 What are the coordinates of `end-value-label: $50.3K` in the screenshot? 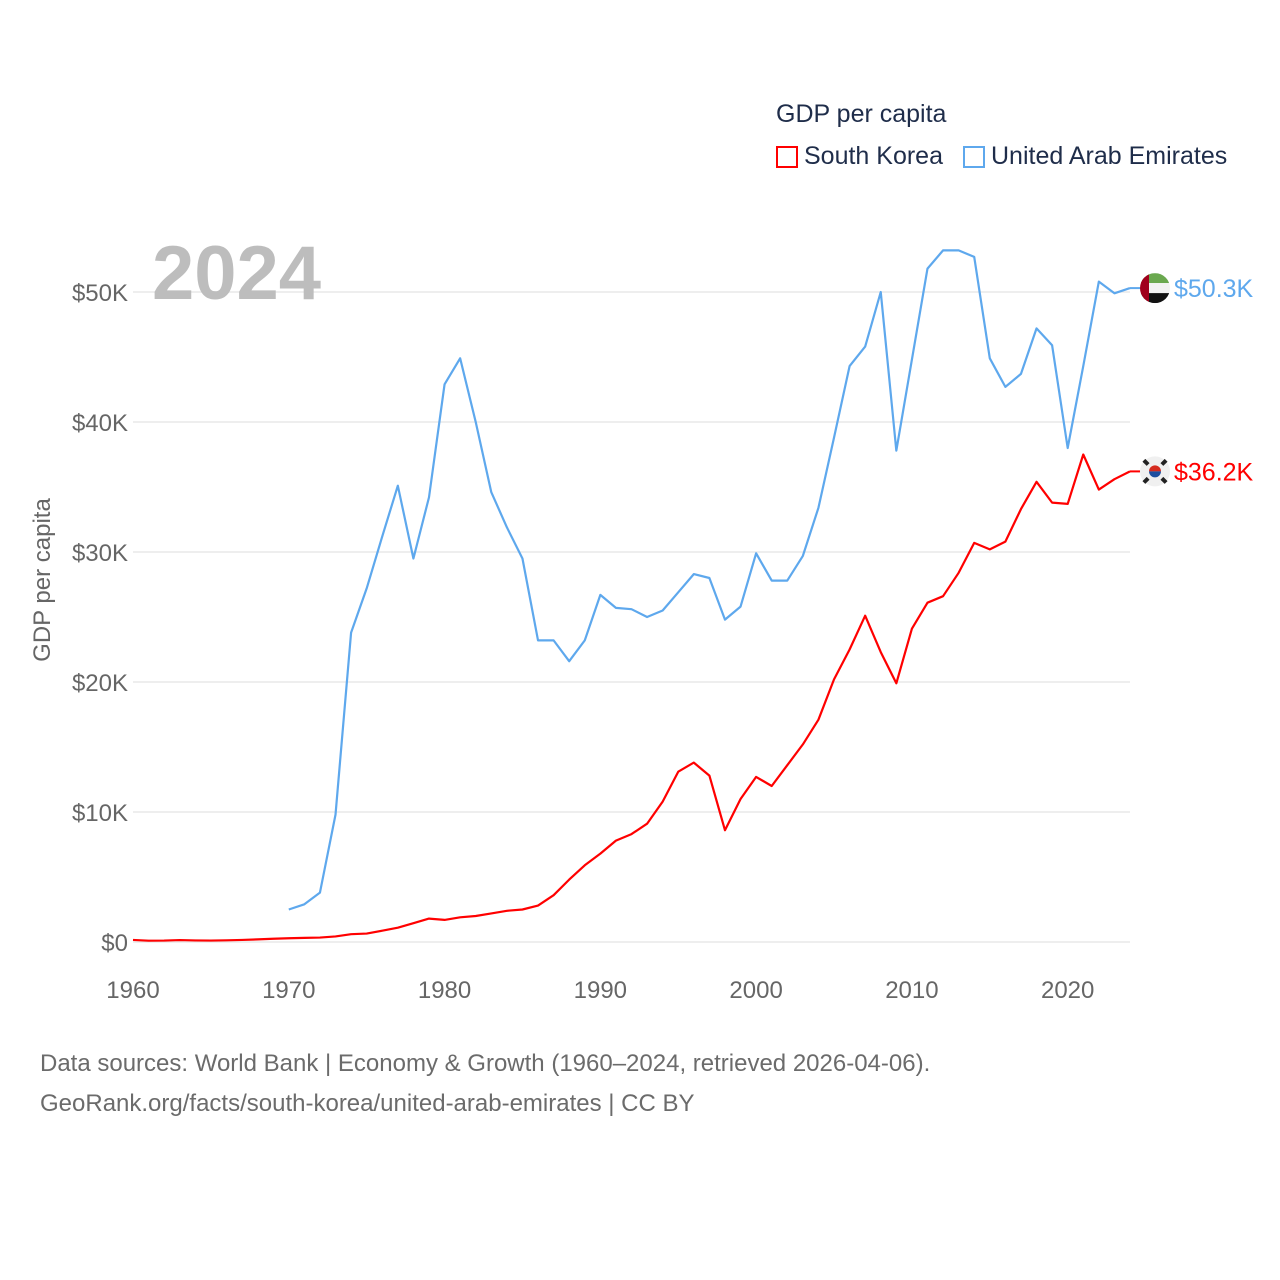 It's located at (1214, 289).